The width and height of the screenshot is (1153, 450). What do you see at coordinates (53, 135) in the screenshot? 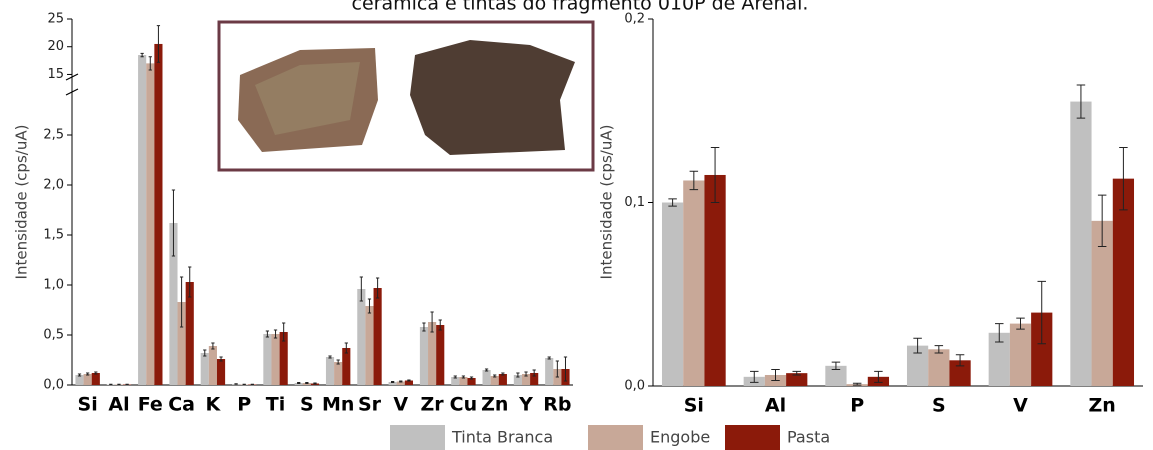
I see `y-tick-label: 2,5` at bounding box center [53, 135].